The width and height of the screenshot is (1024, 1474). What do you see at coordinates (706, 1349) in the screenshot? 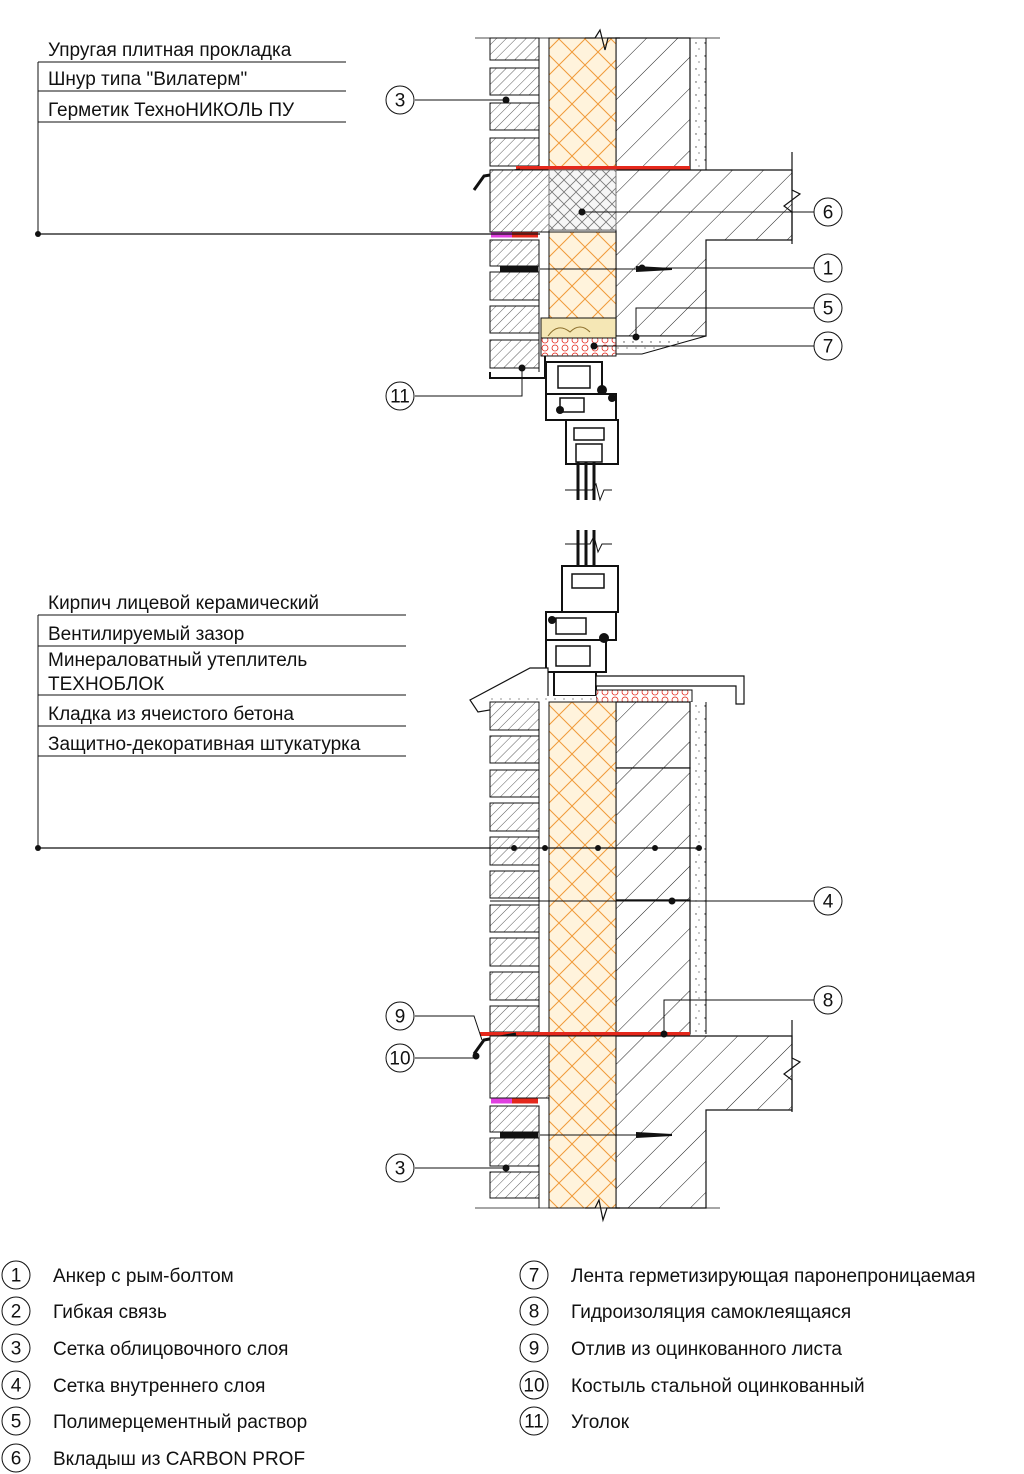
I see `legend-text-9: Отлив из оцинкованного листа` at bounding box center [706, 1349].